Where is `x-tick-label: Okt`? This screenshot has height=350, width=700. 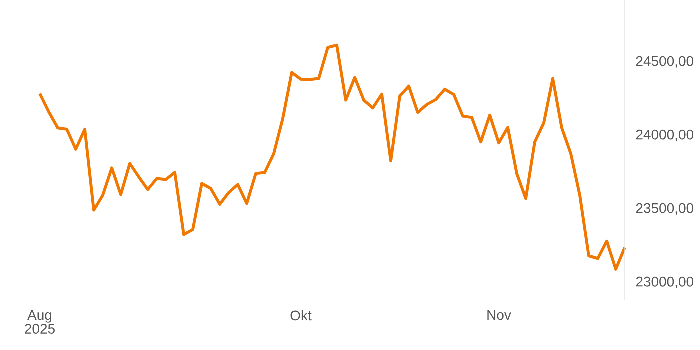
x-tick-label: Okt is located at coordinates (301, 315).